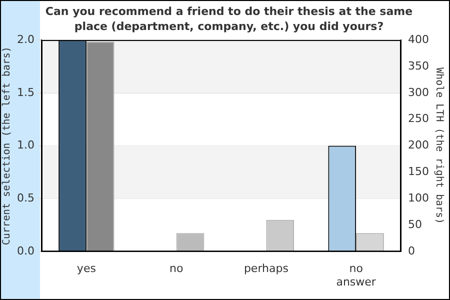 The width and height of the screenshot is (450, 300). Describe the element at coordinates (25, 251) in the screenshot. I see `y-tick-label: 0.0` at that location.